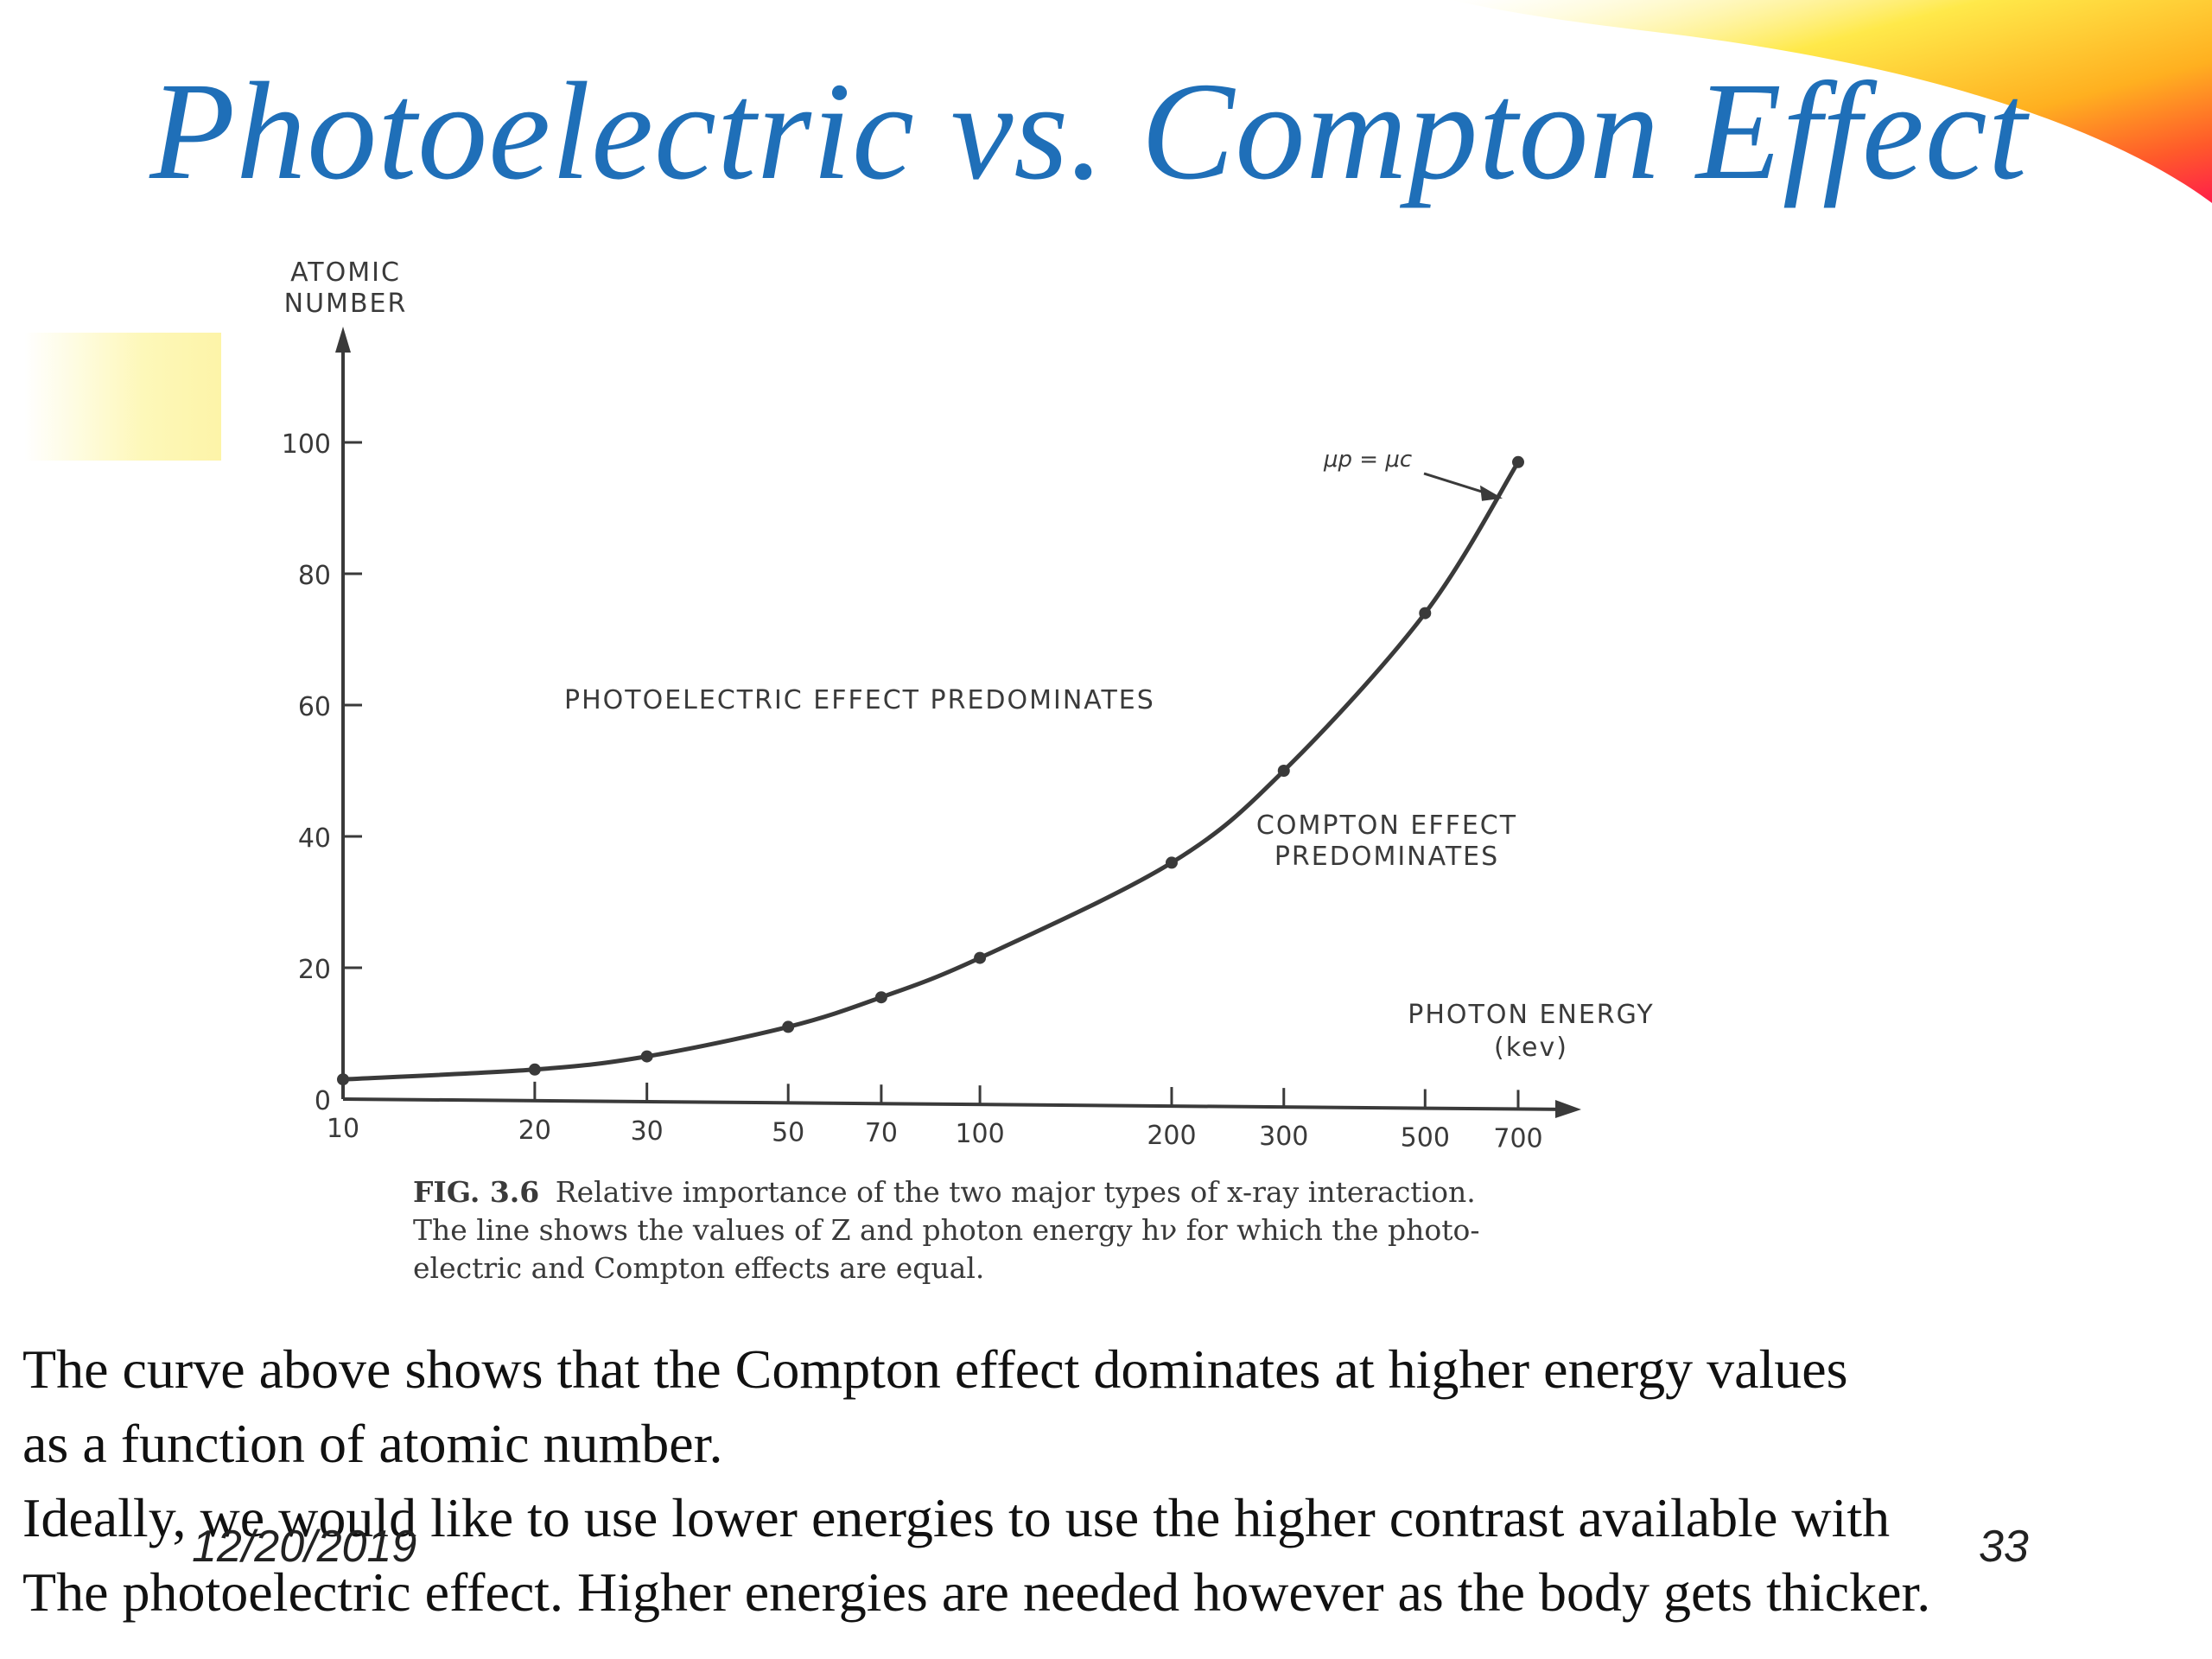  Describe the element at coordinates (123, 397) in the screenshot. I see `decorative-yellow-block` at that location.